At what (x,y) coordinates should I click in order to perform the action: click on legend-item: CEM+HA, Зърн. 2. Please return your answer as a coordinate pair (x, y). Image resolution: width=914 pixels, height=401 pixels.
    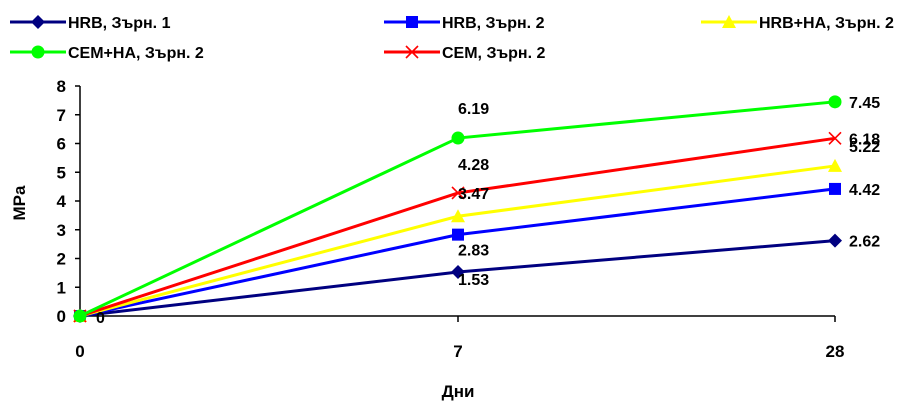
    Looking at the image, I should click on (107, 53).